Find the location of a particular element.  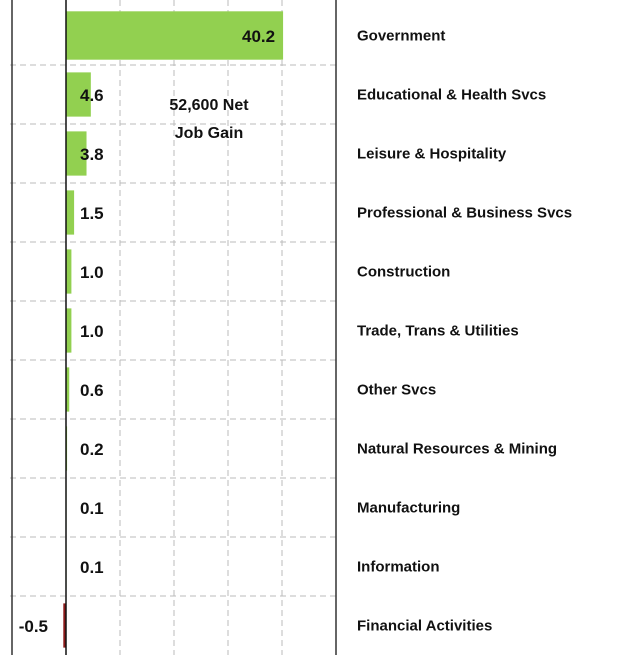

category-label: Educational & Health Svcs is located at coordinates (451, 94).